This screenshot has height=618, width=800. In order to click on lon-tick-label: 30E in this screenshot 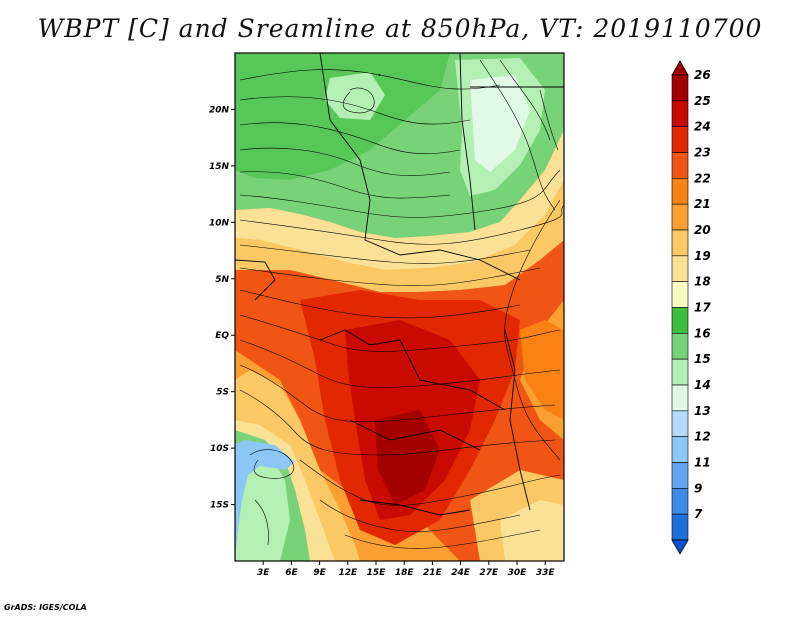, I will do `click(518, 573)`.